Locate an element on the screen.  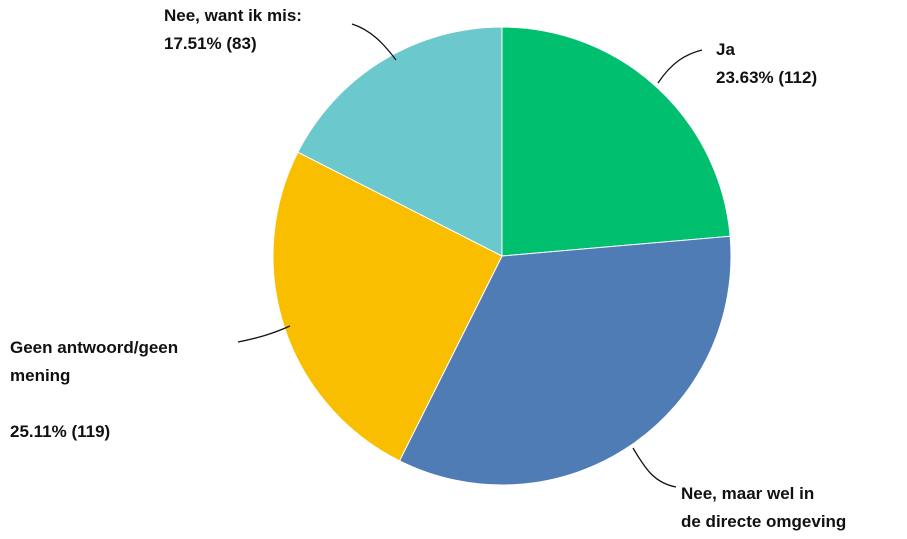
slice-label-geen-antwoord: Geen antwoord/geen mening 25.11% (119) is located at coordinates (94, 390).